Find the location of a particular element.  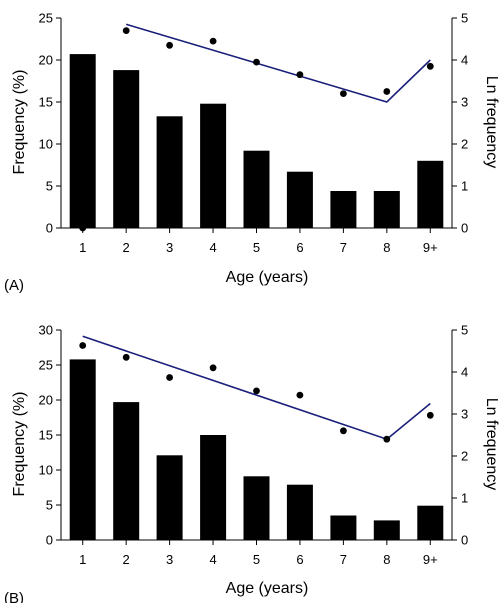

panel-a-x-tick-label-3: 3 is located at coordinates (169, 247).